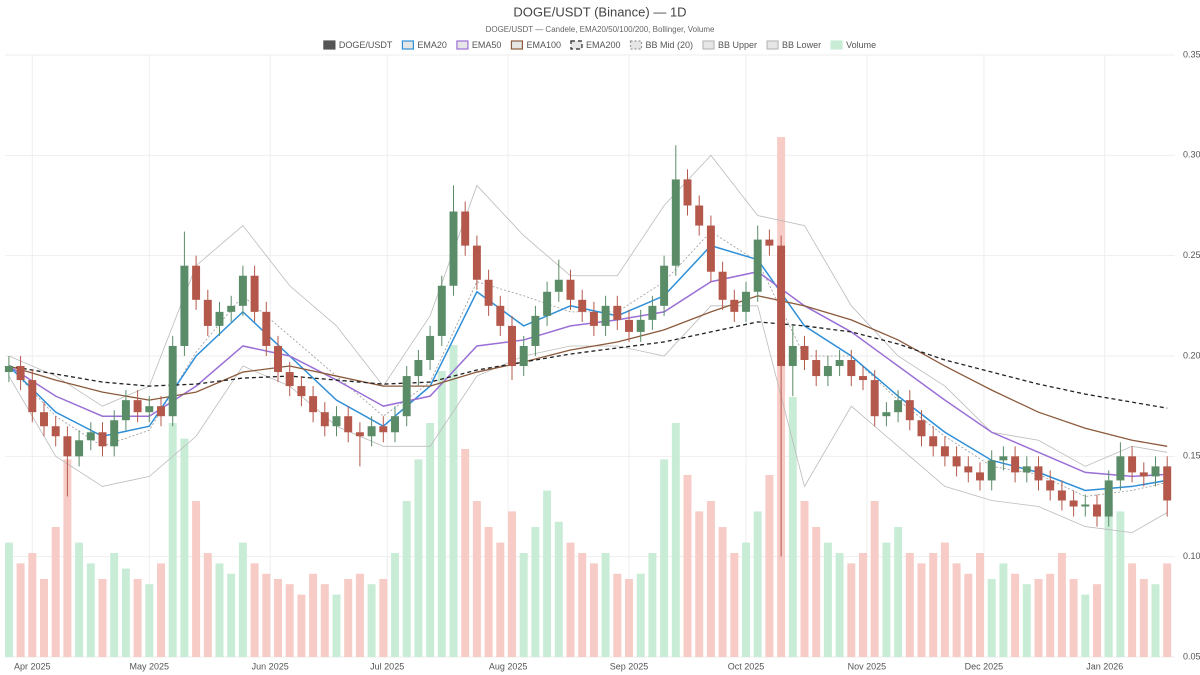  Describe the element at coordinates (984, 666) in the screenshot. I see `x-tick-label: Dec 2025` at that location.